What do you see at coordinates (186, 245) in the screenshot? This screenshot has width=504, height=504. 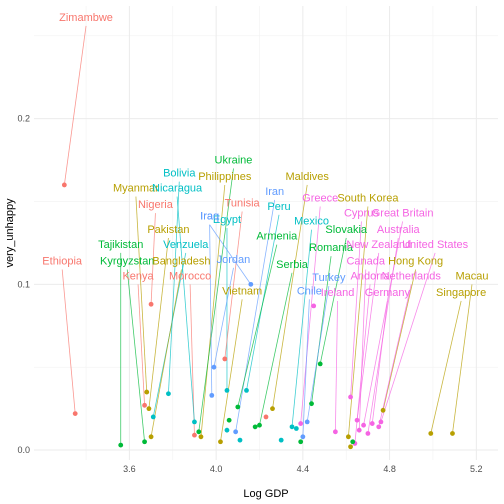 I see `point-label: Venzuela` at bounding box center [186, 245].